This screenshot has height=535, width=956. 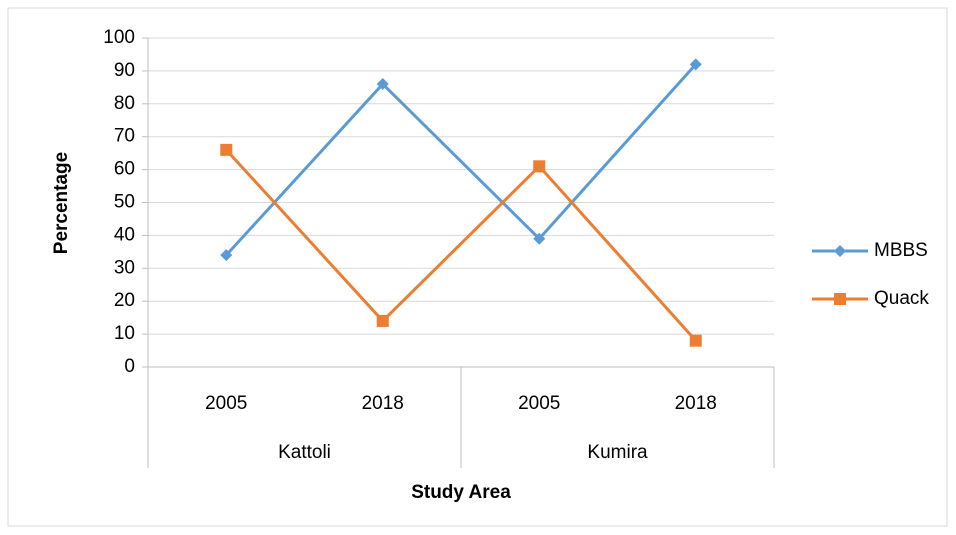 I want to click on group-label: Kumira, so click(x=617, y=452).